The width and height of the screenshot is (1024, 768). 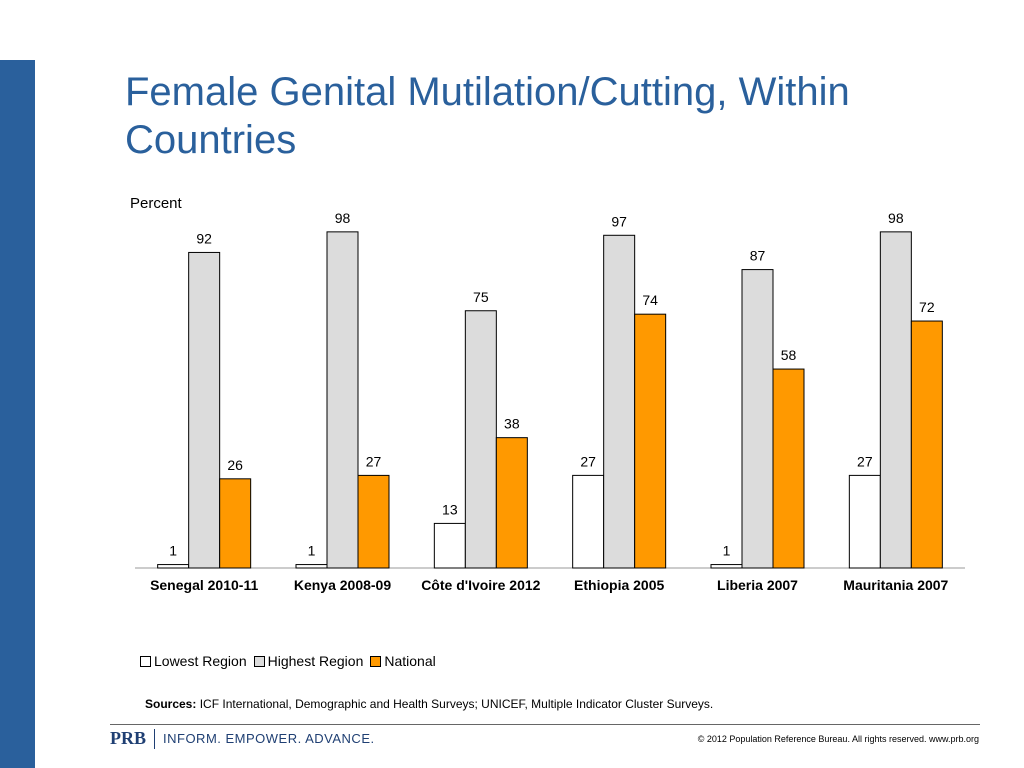 What do you see at coordinates (343, 585) in the screenshot?
I see `category-label-1: Kenya 2008-09` at bounding box center [343, 585].